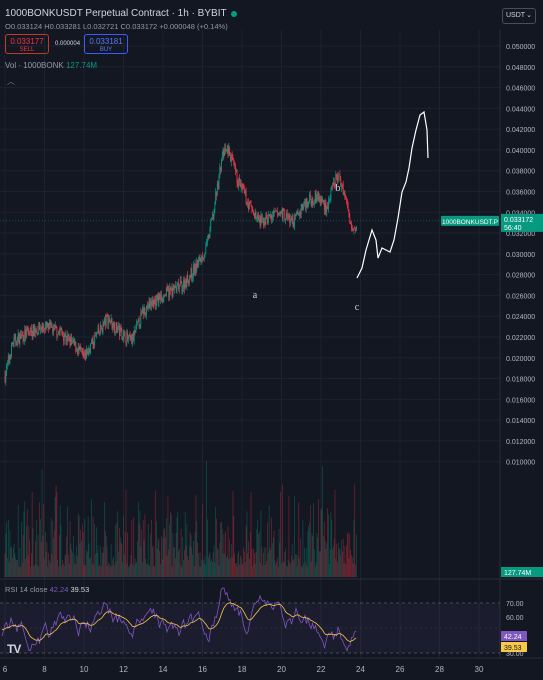 This screenshot has width=543, height=680. What do you see at coordinates (520, 359) in the screenshot?
I see `price-tick-label: 0.020000` at bounding box center [520, 359].